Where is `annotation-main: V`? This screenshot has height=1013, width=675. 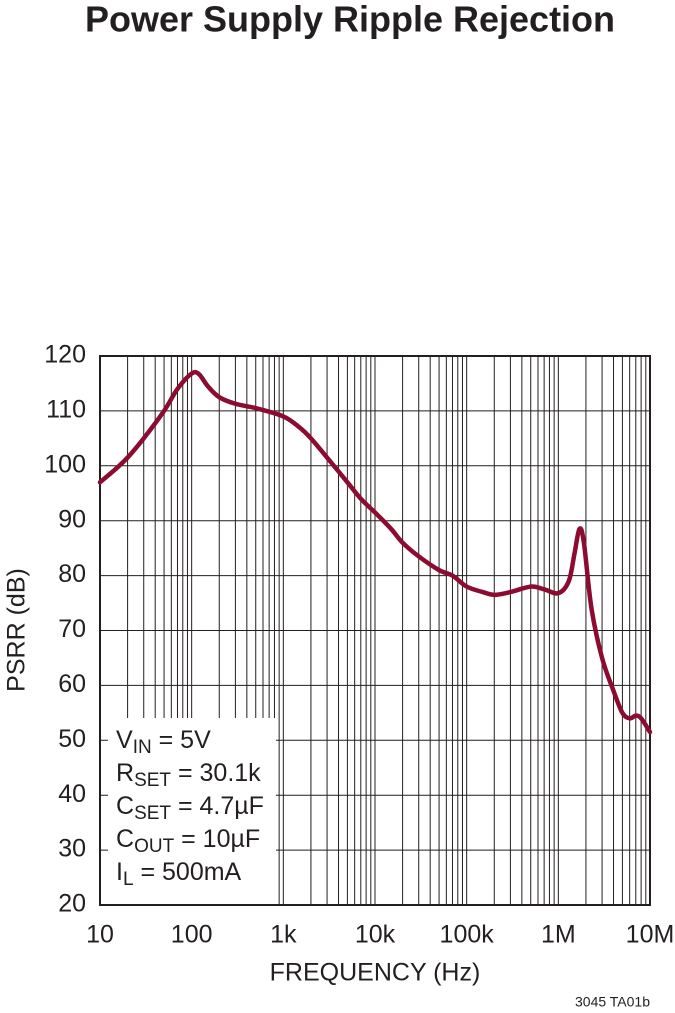 annotation-main: V is located at coordinates (124, 740).